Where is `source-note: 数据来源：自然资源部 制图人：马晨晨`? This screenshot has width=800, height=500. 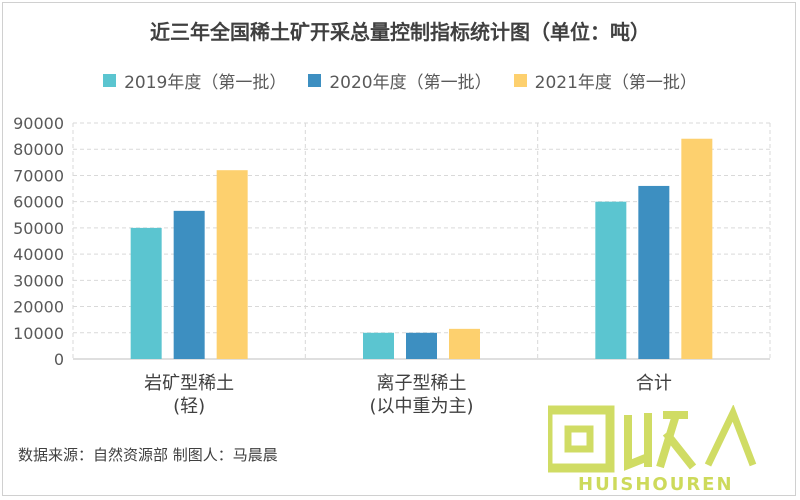
source-note: 数据来源：自然资源部 制图人：马晨晨 is located at coordinates (148, 455).